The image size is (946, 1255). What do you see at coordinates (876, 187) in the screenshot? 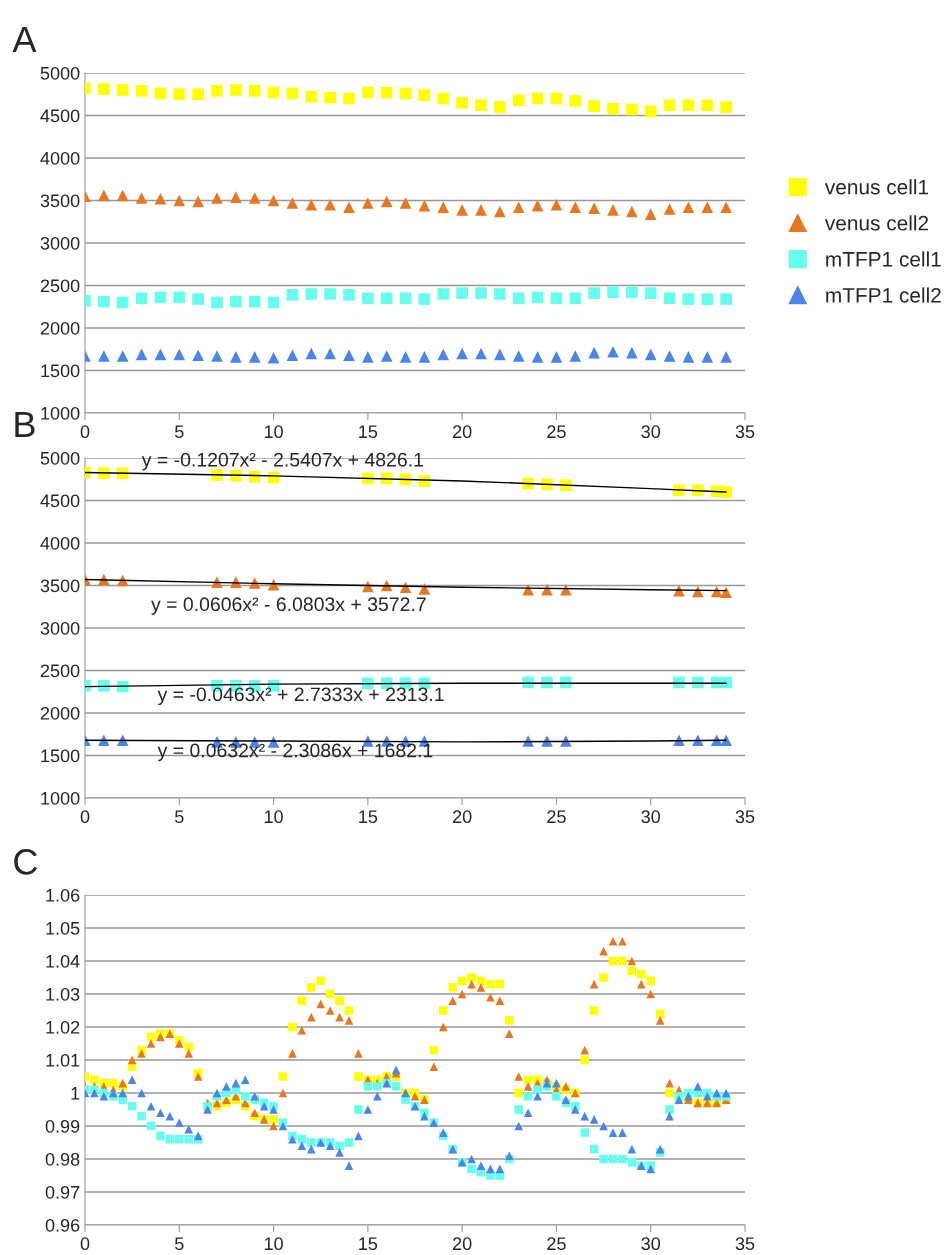
I see `legend-label: venus cell1` at bounding box center [876, 187].